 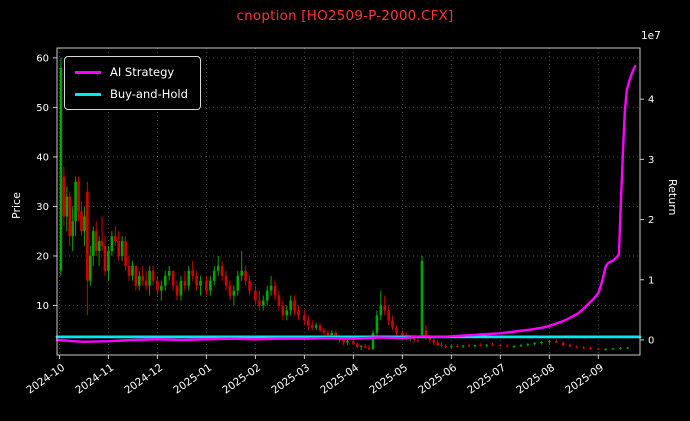 I want to click on legend: AI Strategy Buy-and-Hold, so click(x=132, y=83).